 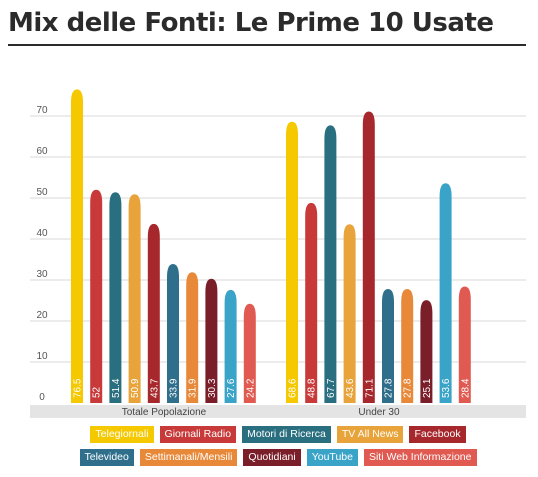 What do you see at coordinates (154, 388) in the screenshot?
I see `bar-value-label: 43.7` at bounding box center [154, 388].